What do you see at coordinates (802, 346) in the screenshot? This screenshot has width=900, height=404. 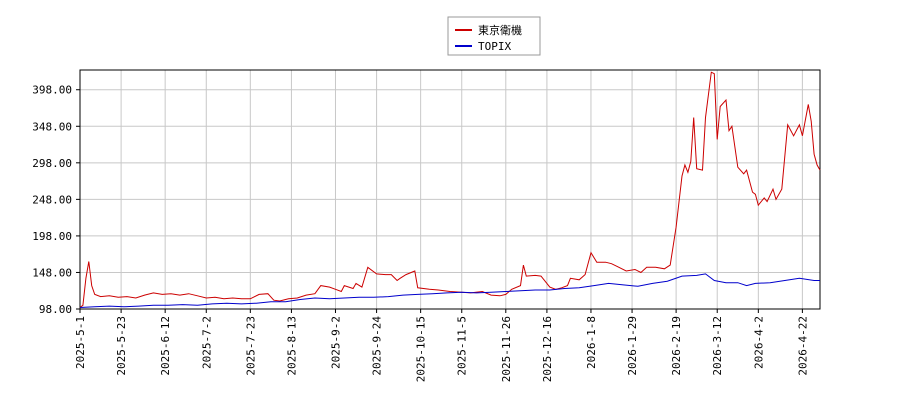 I see `x-tick-label: 2026-4-22` at bounding box center [802, 346].